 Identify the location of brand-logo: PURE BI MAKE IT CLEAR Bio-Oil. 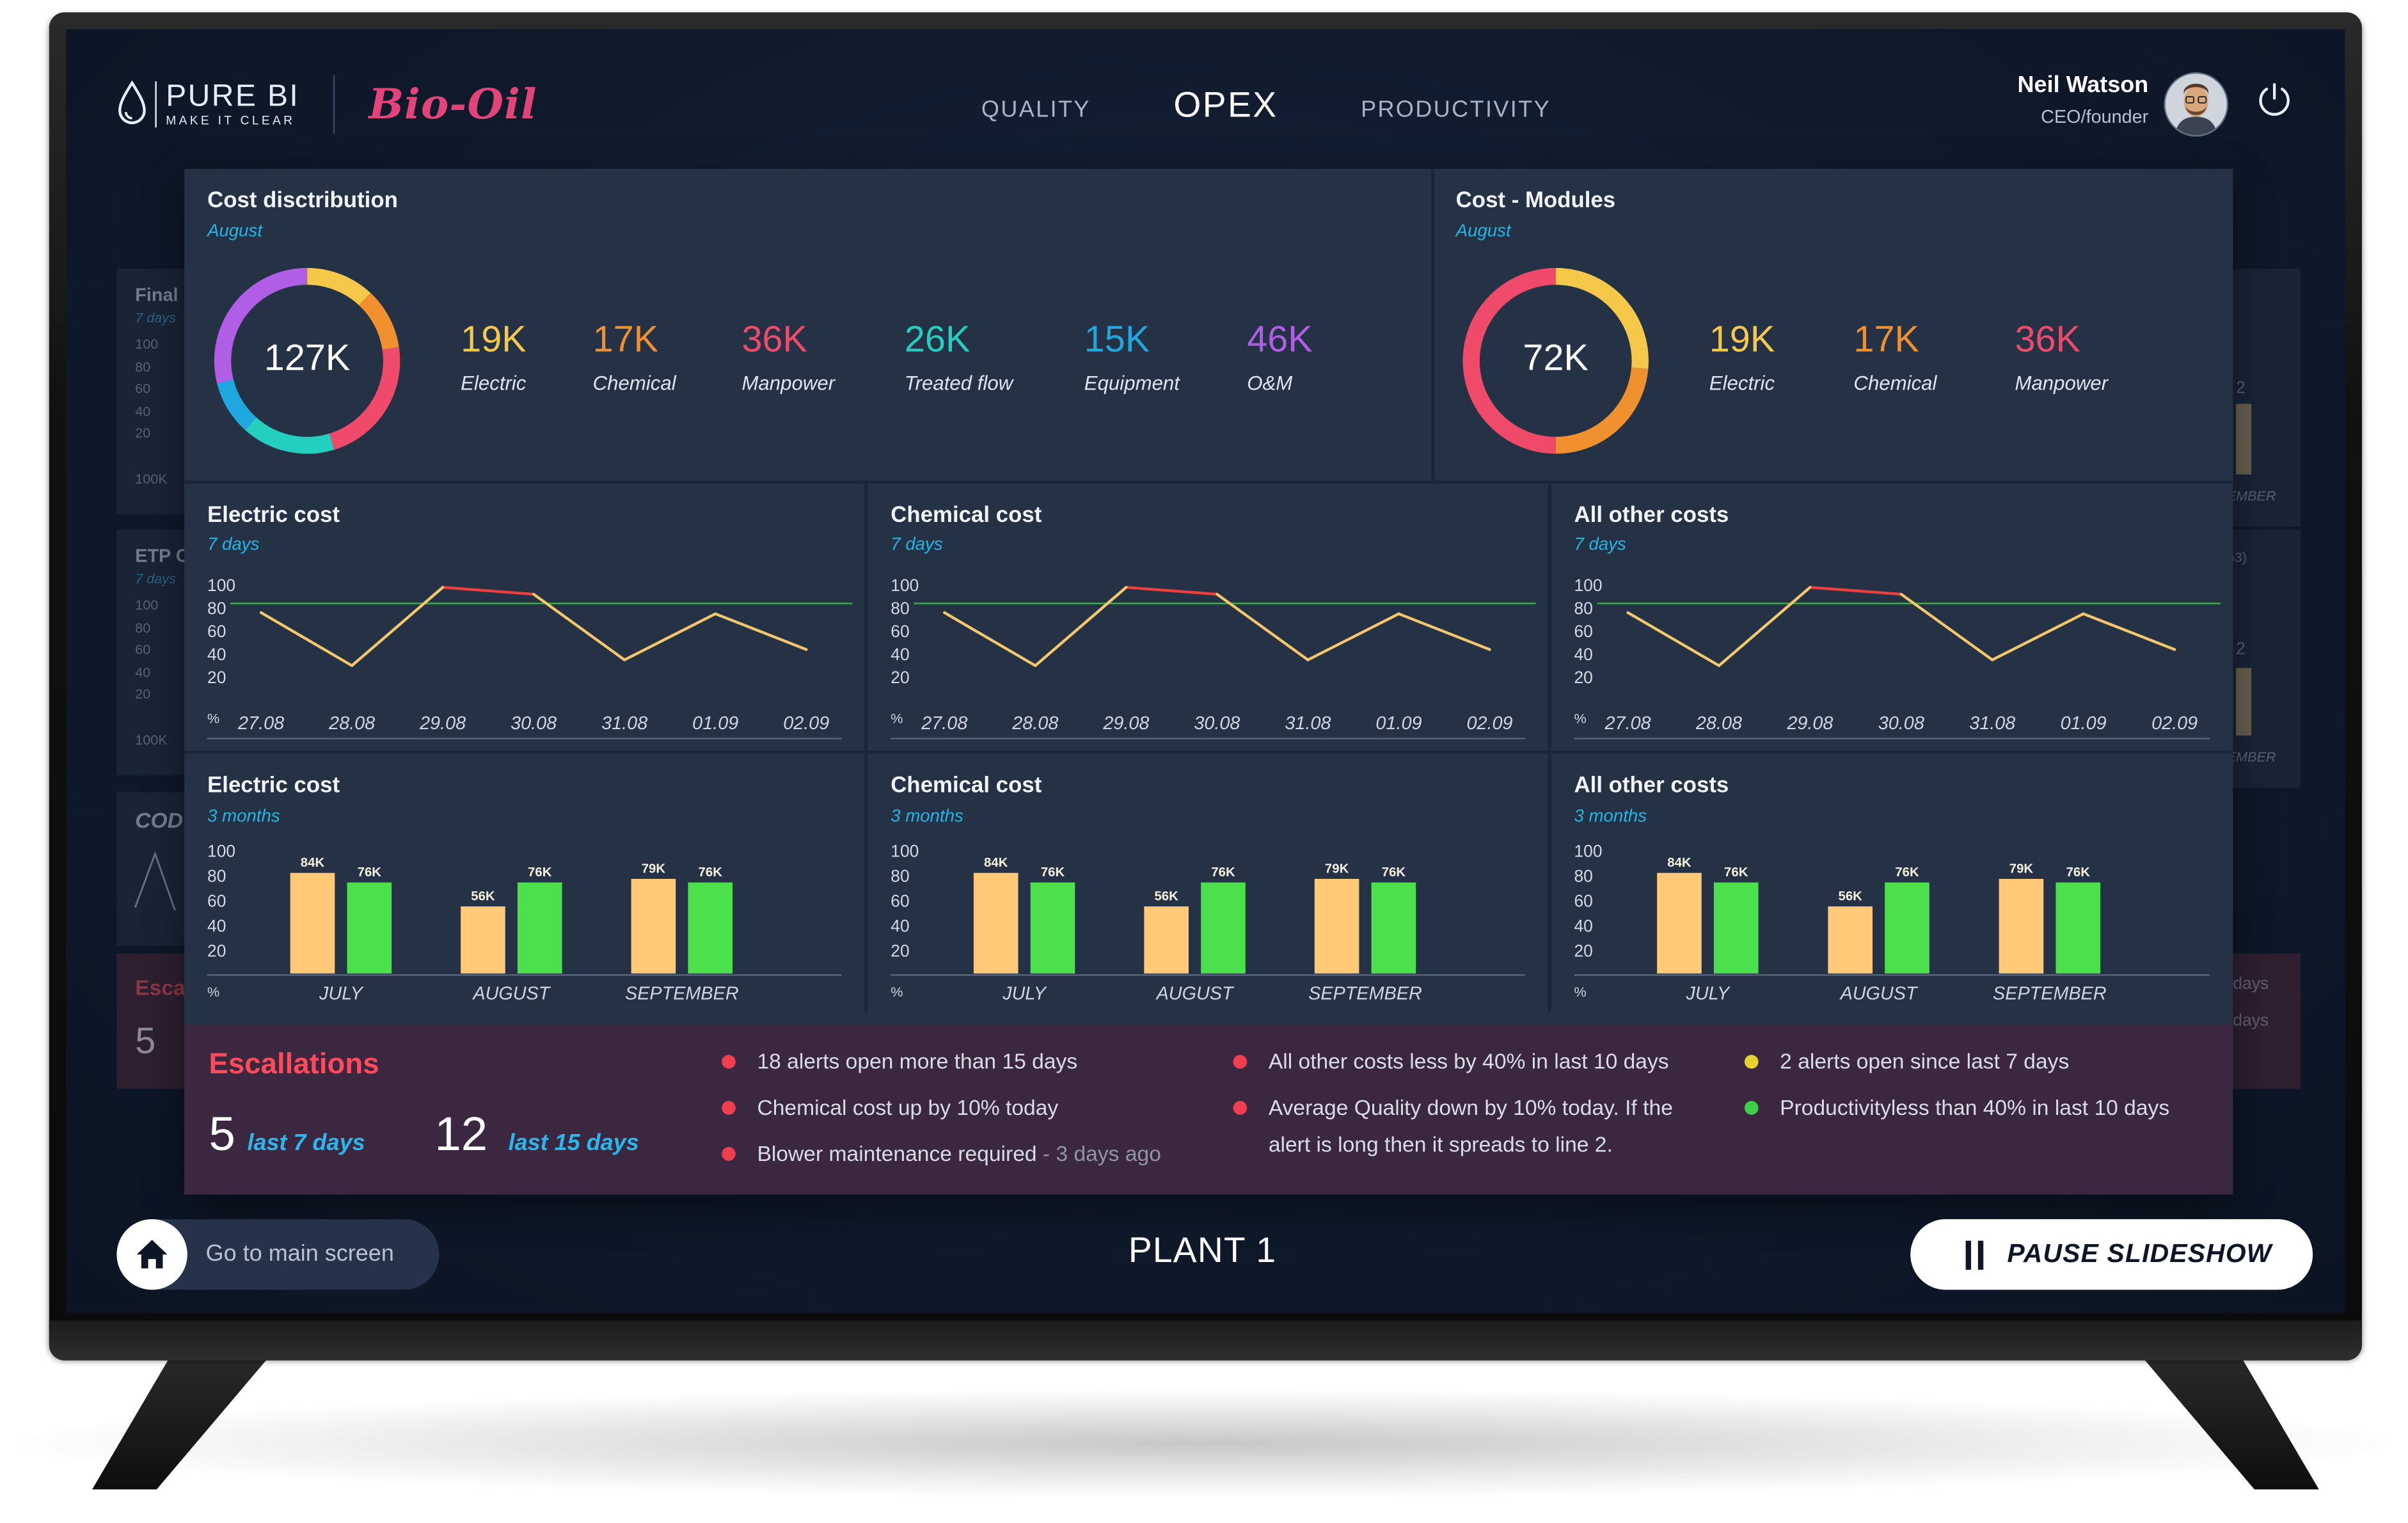
(326, 105).